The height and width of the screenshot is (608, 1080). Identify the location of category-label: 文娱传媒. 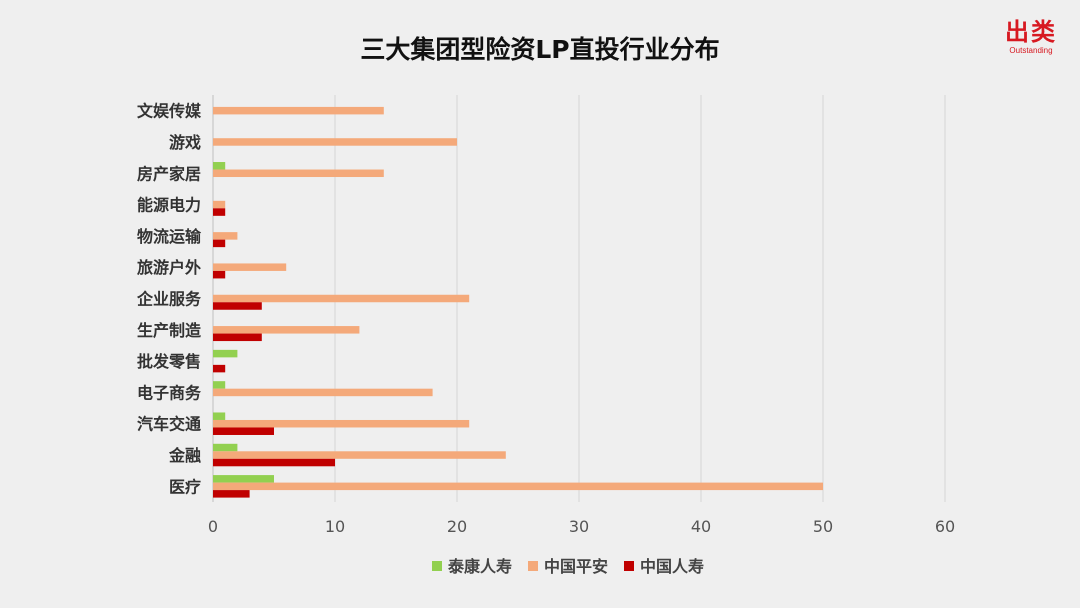
(169, 111).